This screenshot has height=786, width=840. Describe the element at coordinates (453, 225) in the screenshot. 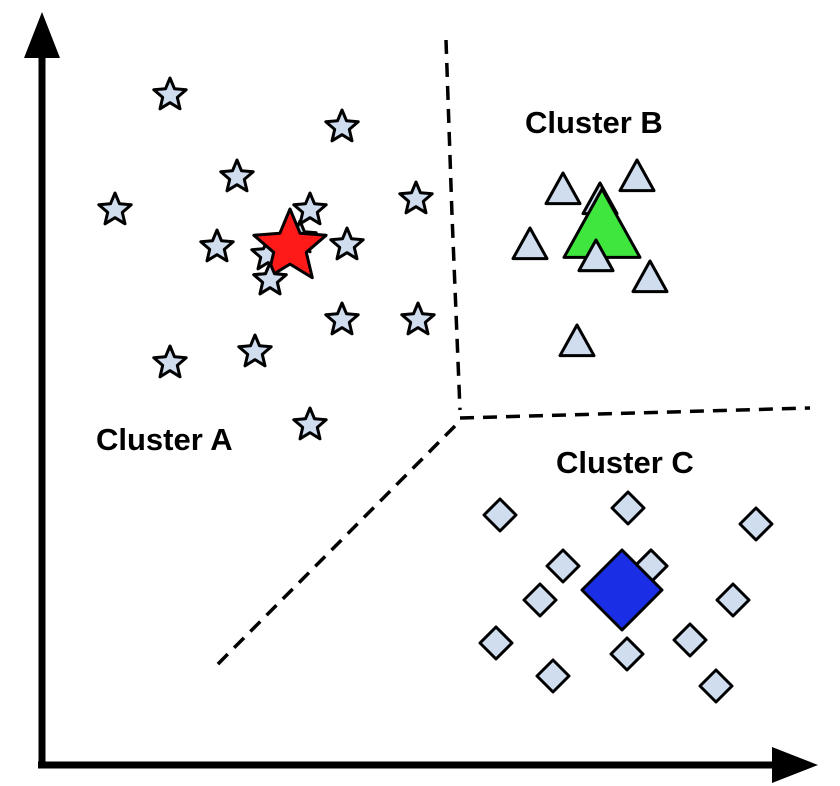

I see `boundary-a-b` at that location.